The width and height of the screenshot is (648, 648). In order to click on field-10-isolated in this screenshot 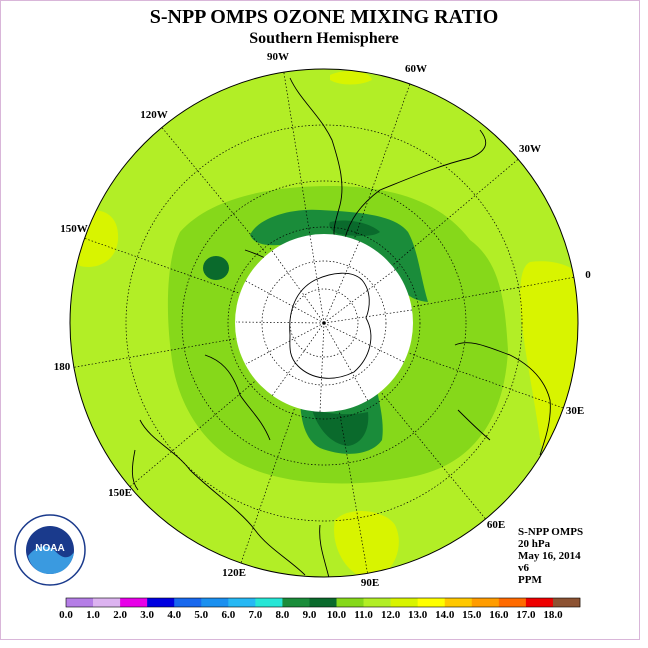, I will do `click(216, 268)`.